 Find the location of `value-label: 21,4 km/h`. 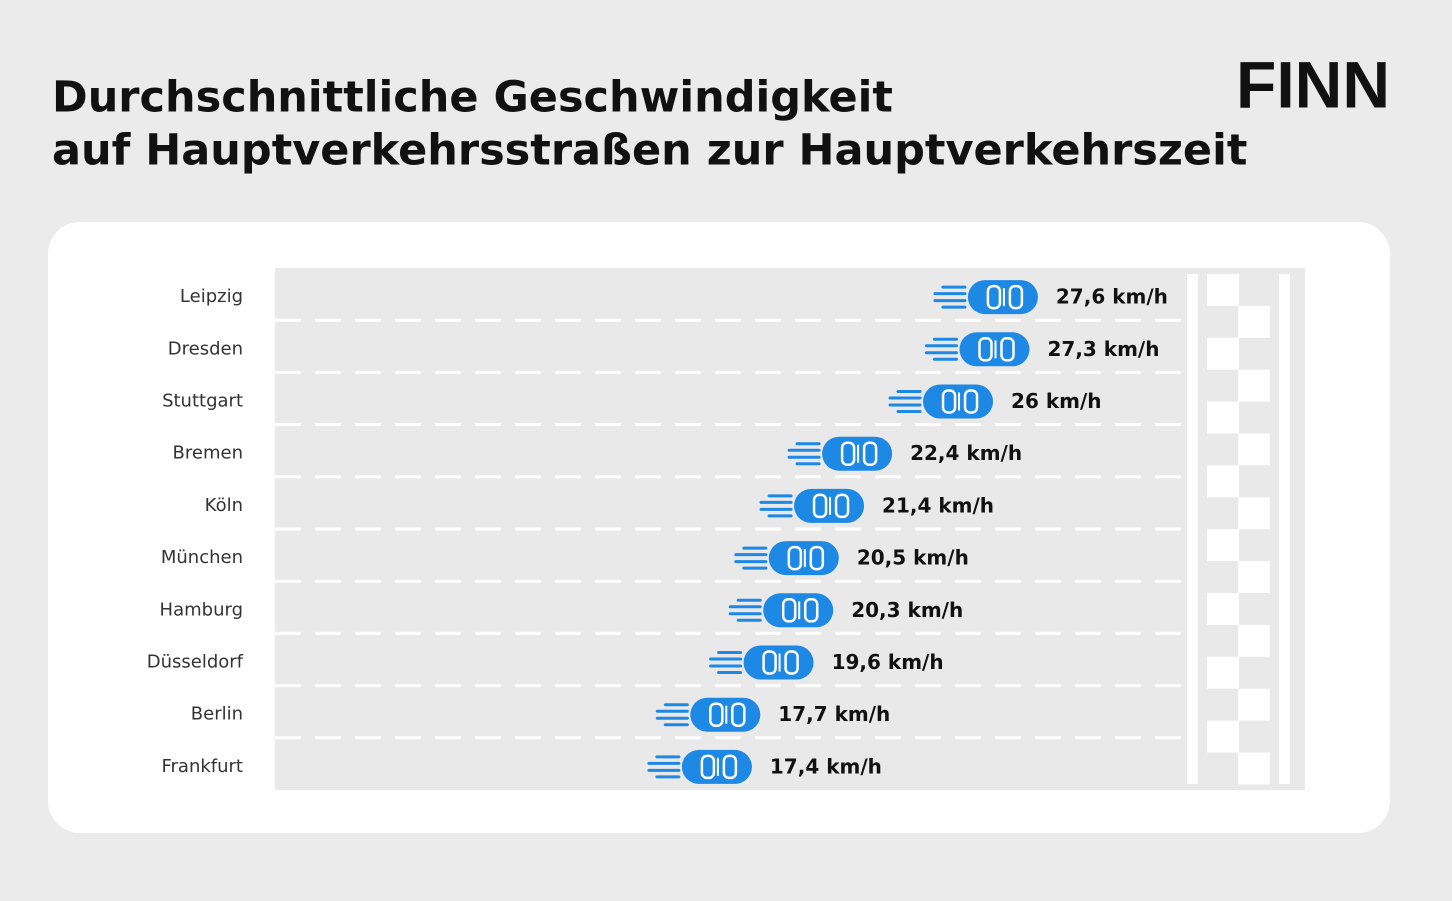

value-label: 21,4 km/h is located at coordinates (938, 505).